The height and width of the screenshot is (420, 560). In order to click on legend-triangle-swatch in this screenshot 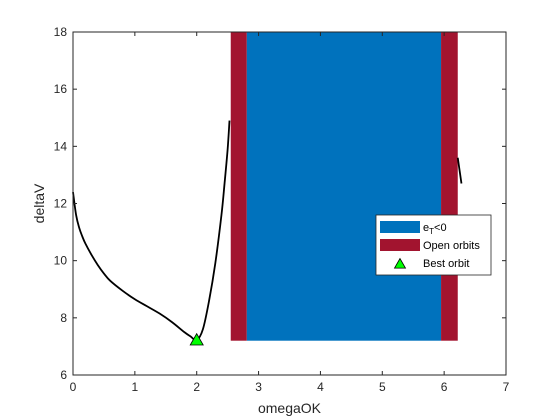, I will do `click(400, 263)`.